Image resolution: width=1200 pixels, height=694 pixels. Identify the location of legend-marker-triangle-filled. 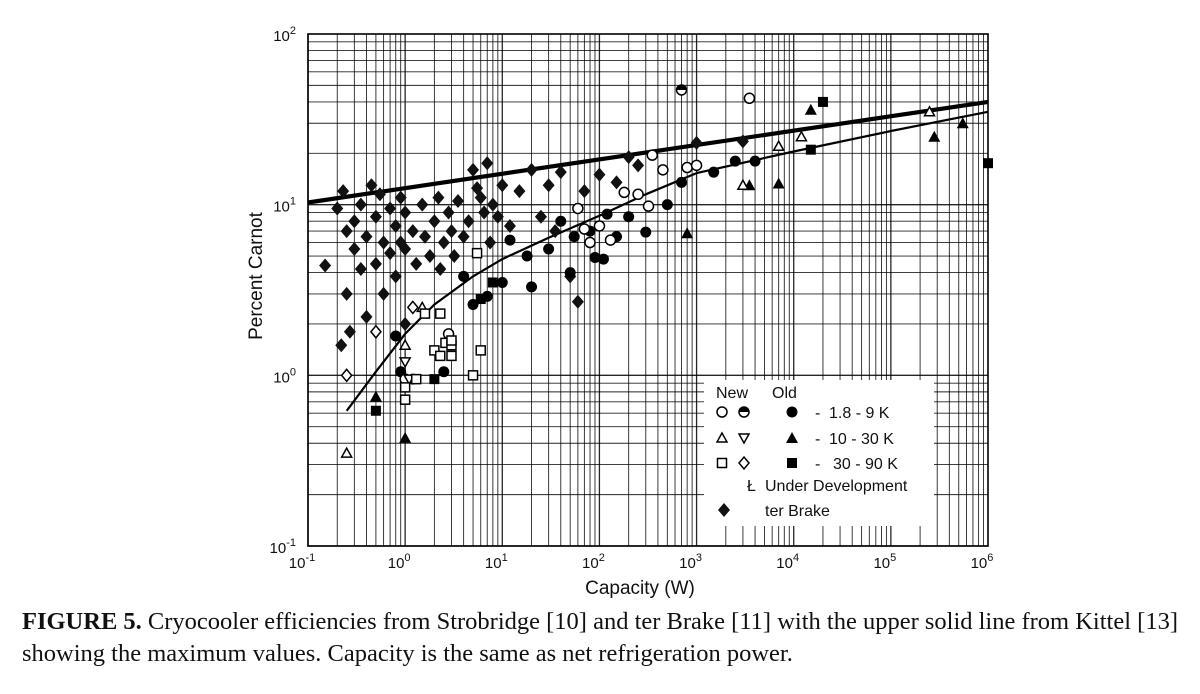
(792, 437).